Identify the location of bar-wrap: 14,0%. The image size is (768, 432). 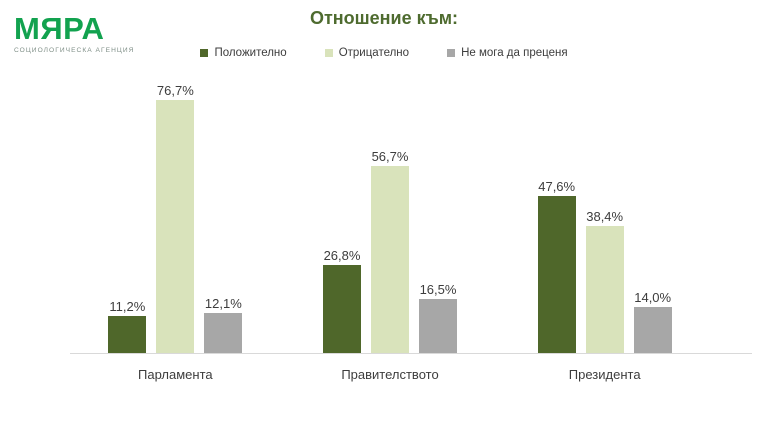
(652, 321).